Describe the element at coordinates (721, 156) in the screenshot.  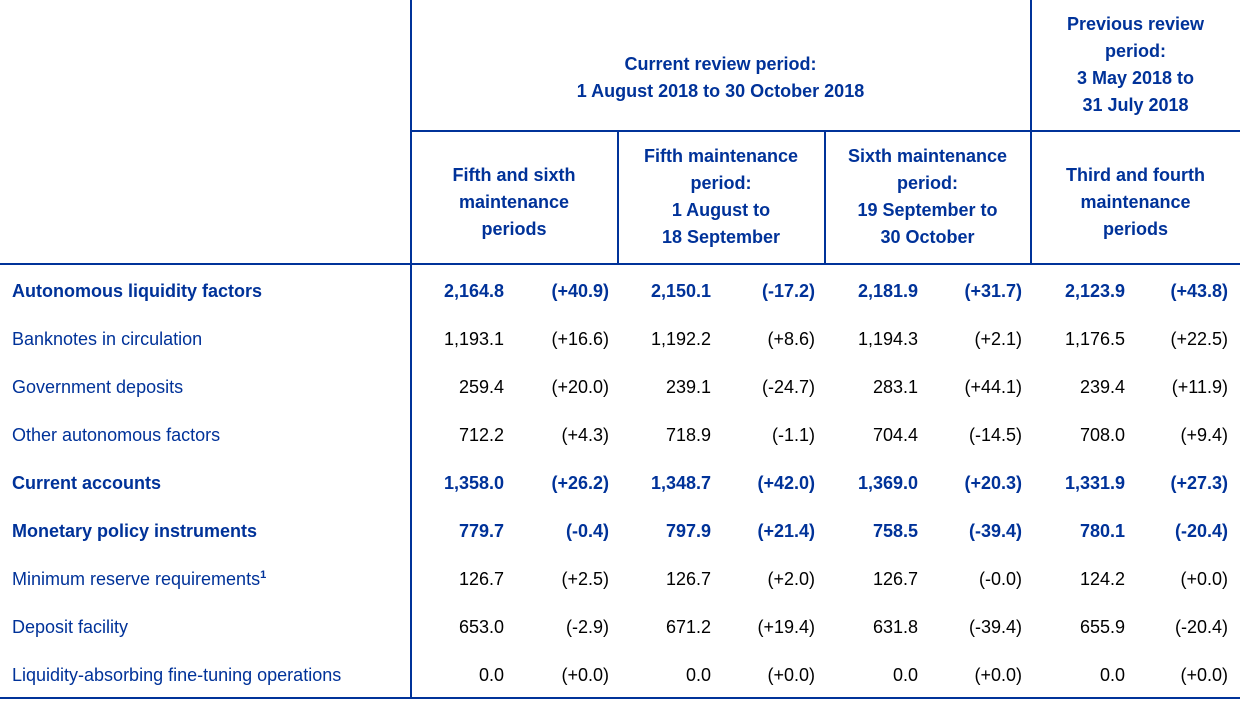
I see `header-line: Fifth maintenance` at that location.